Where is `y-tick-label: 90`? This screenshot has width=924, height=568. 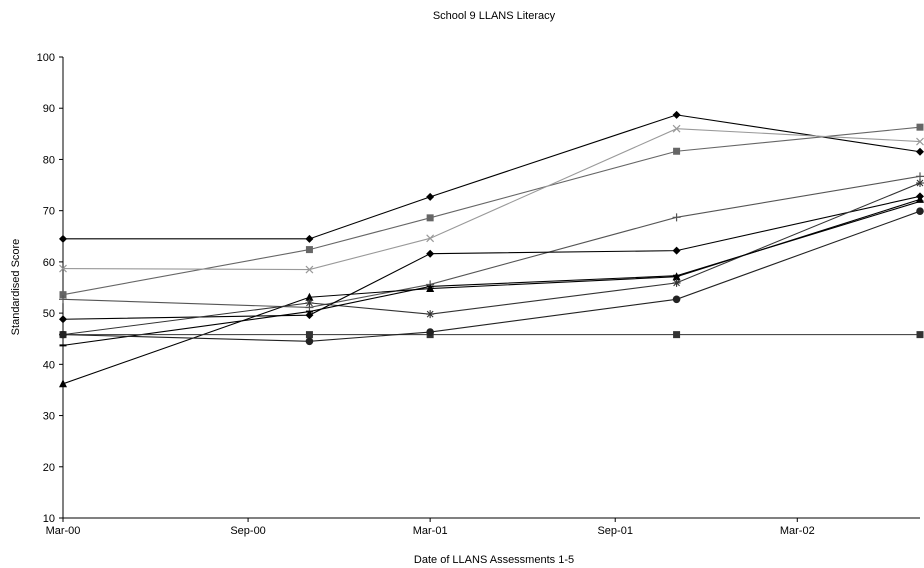
y-tick-label: 90 is located at coordinates (49, 109).